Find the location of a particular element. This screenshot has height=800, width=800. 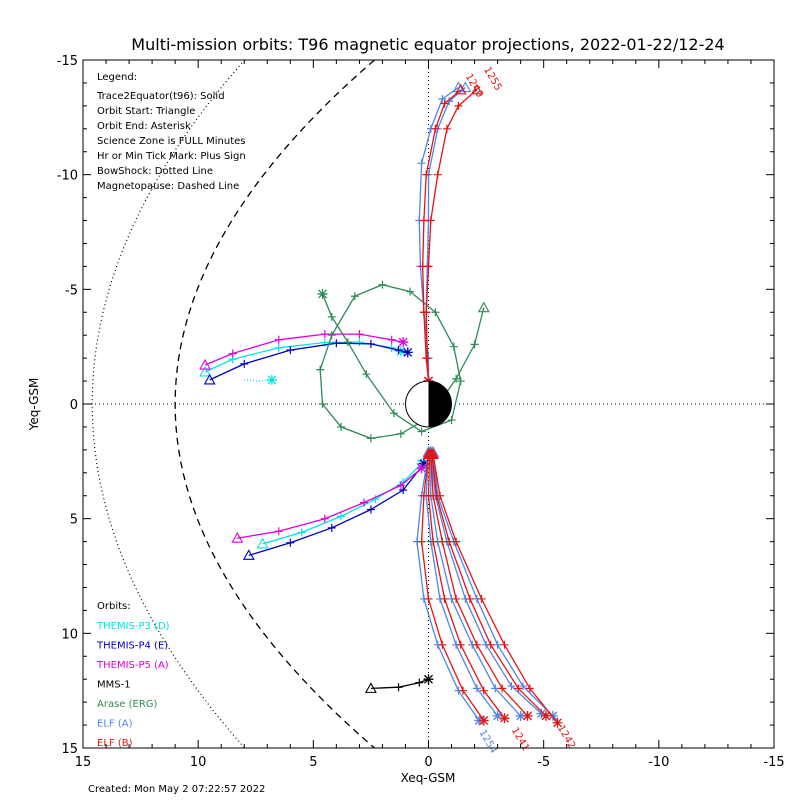

created-footer: Created: Mon May 2 07:22:57 2022 is located at coordinates (176, 789).